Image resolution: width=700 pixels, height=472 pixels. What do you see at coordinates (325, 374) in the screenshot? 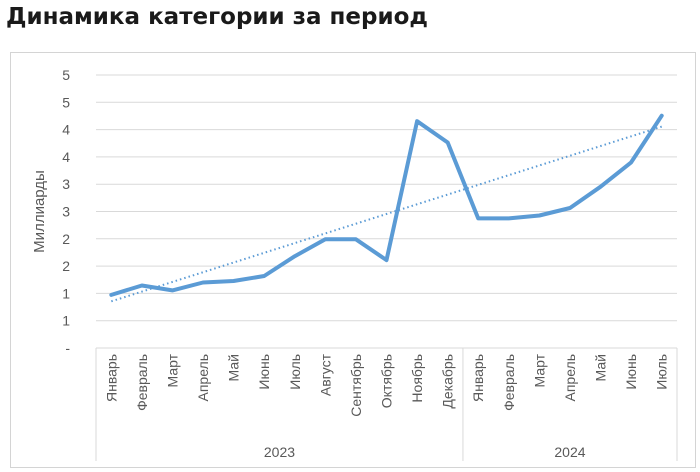
I see `x-tick-label: Август` at bounding box center [325, 374].